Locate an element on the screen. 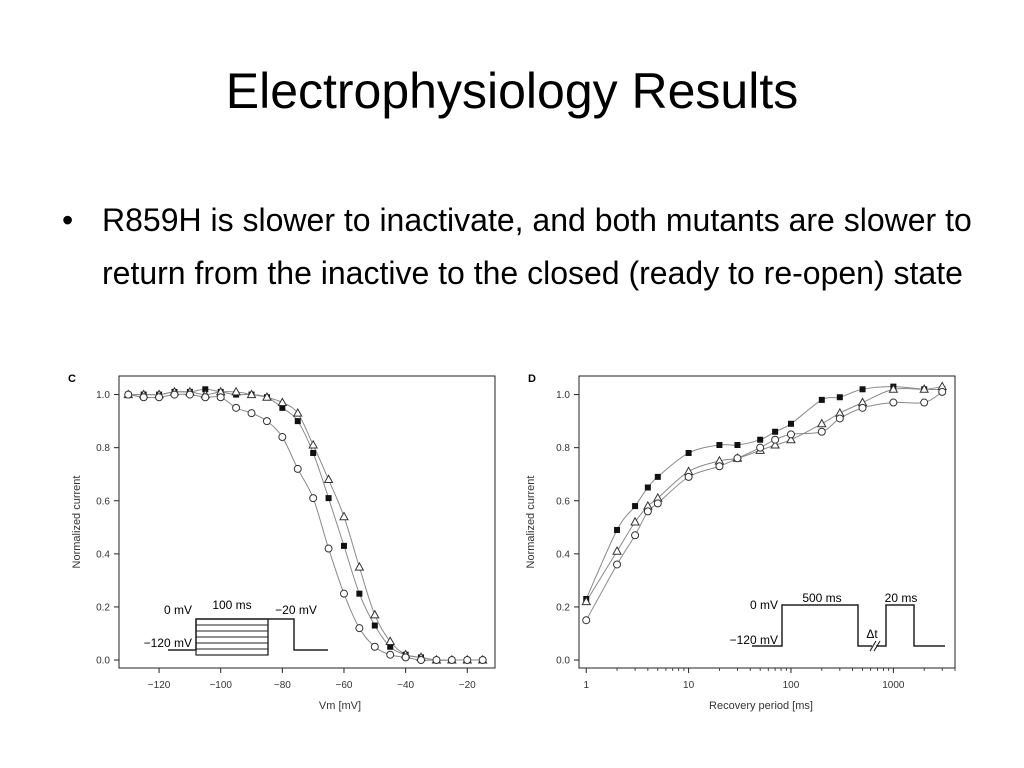 The image size is (1024, 768). ticks: −120 −100 −80 −60 −40 −20 0.0 0.2 0.4 0.6 0.8 1.0 is located at coordinates (286, 540).